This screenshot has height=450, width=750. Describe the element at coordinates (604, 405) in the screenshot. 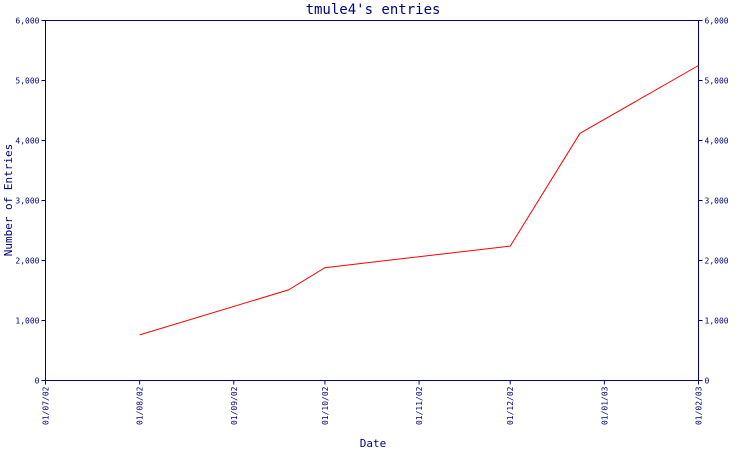

I see `x-tick-label: 01/01/03` at that location.